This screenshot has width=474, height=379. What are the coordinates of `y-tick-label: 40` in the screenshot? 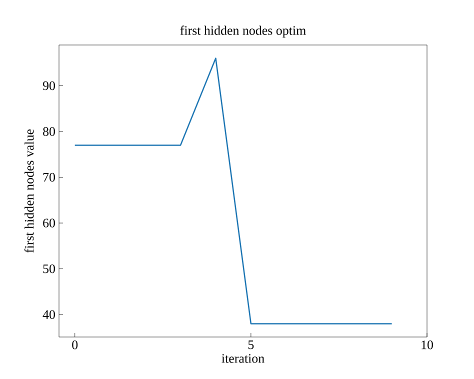 It's located at (48, 314).